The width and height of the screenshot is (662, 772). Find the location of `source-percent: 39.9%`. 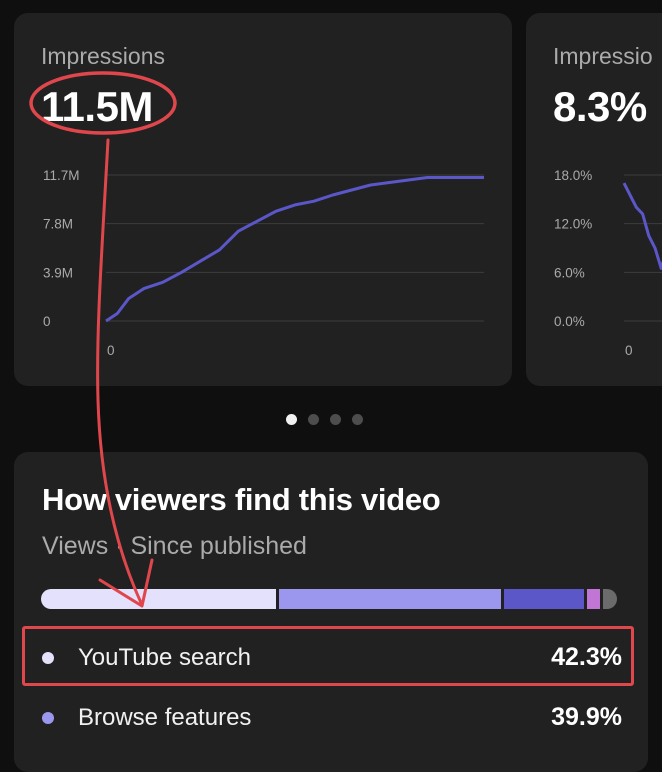

source-percent: 39.9% is located at coordinates (586, 717).